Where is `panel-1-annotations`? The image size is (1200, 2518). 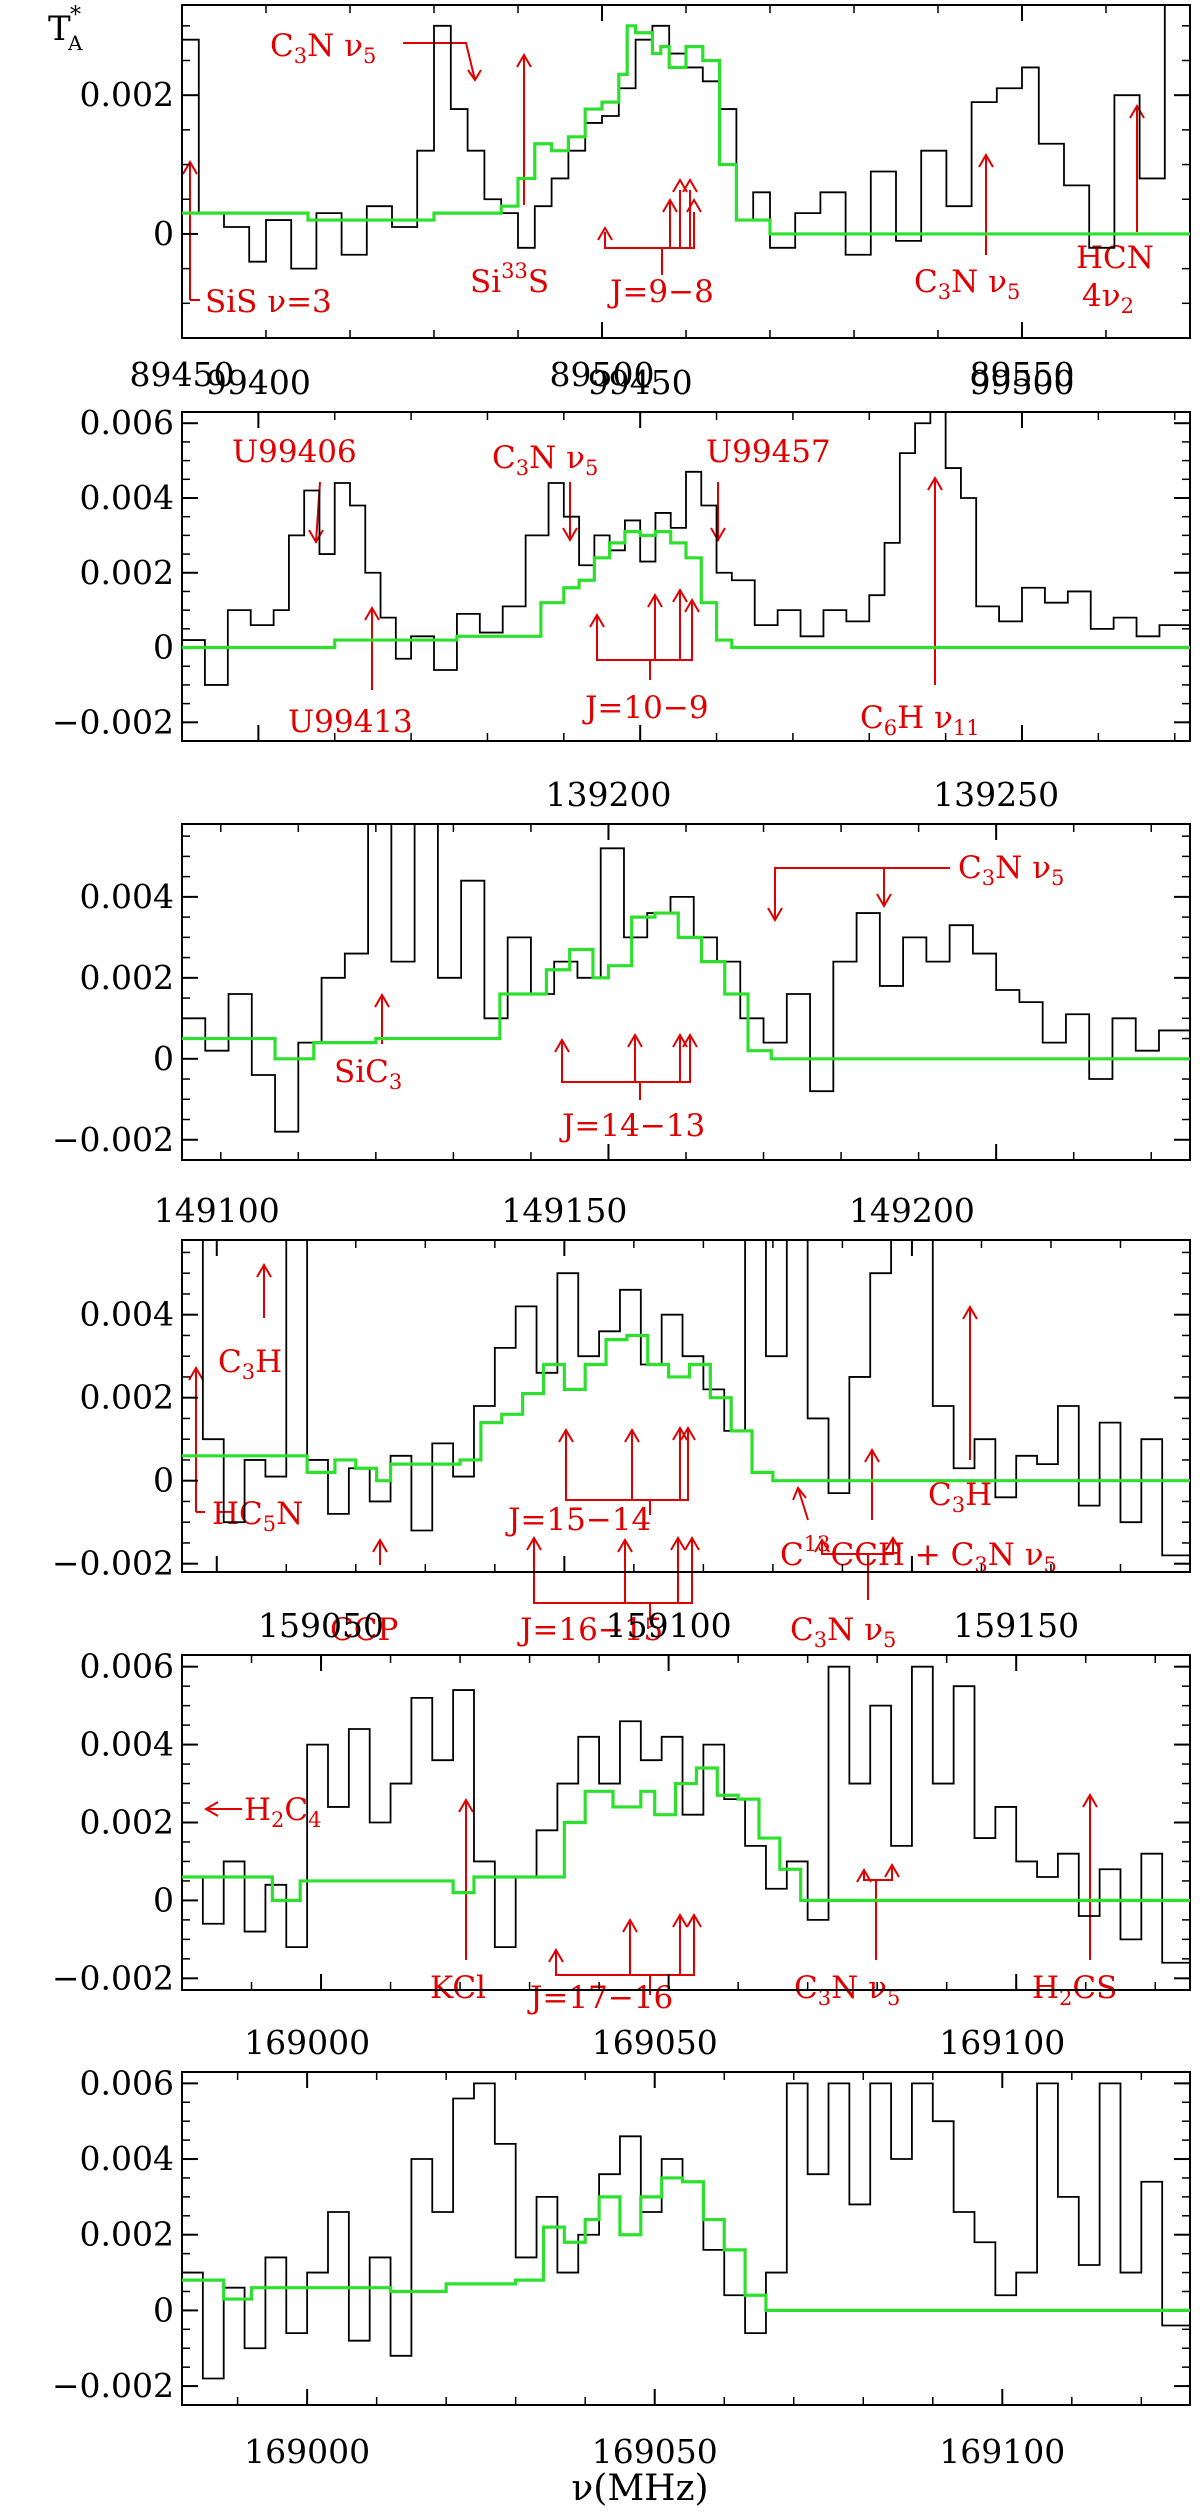
panel-1-annotations is located at coordinates (663, 171).